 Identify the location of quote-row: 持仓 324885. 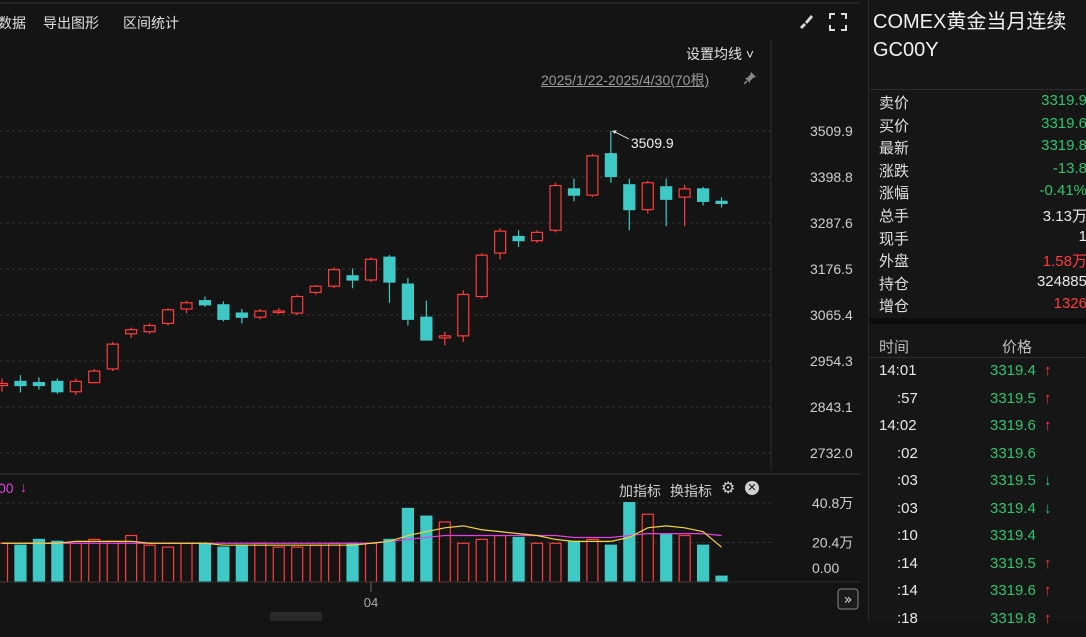
(982, 284).